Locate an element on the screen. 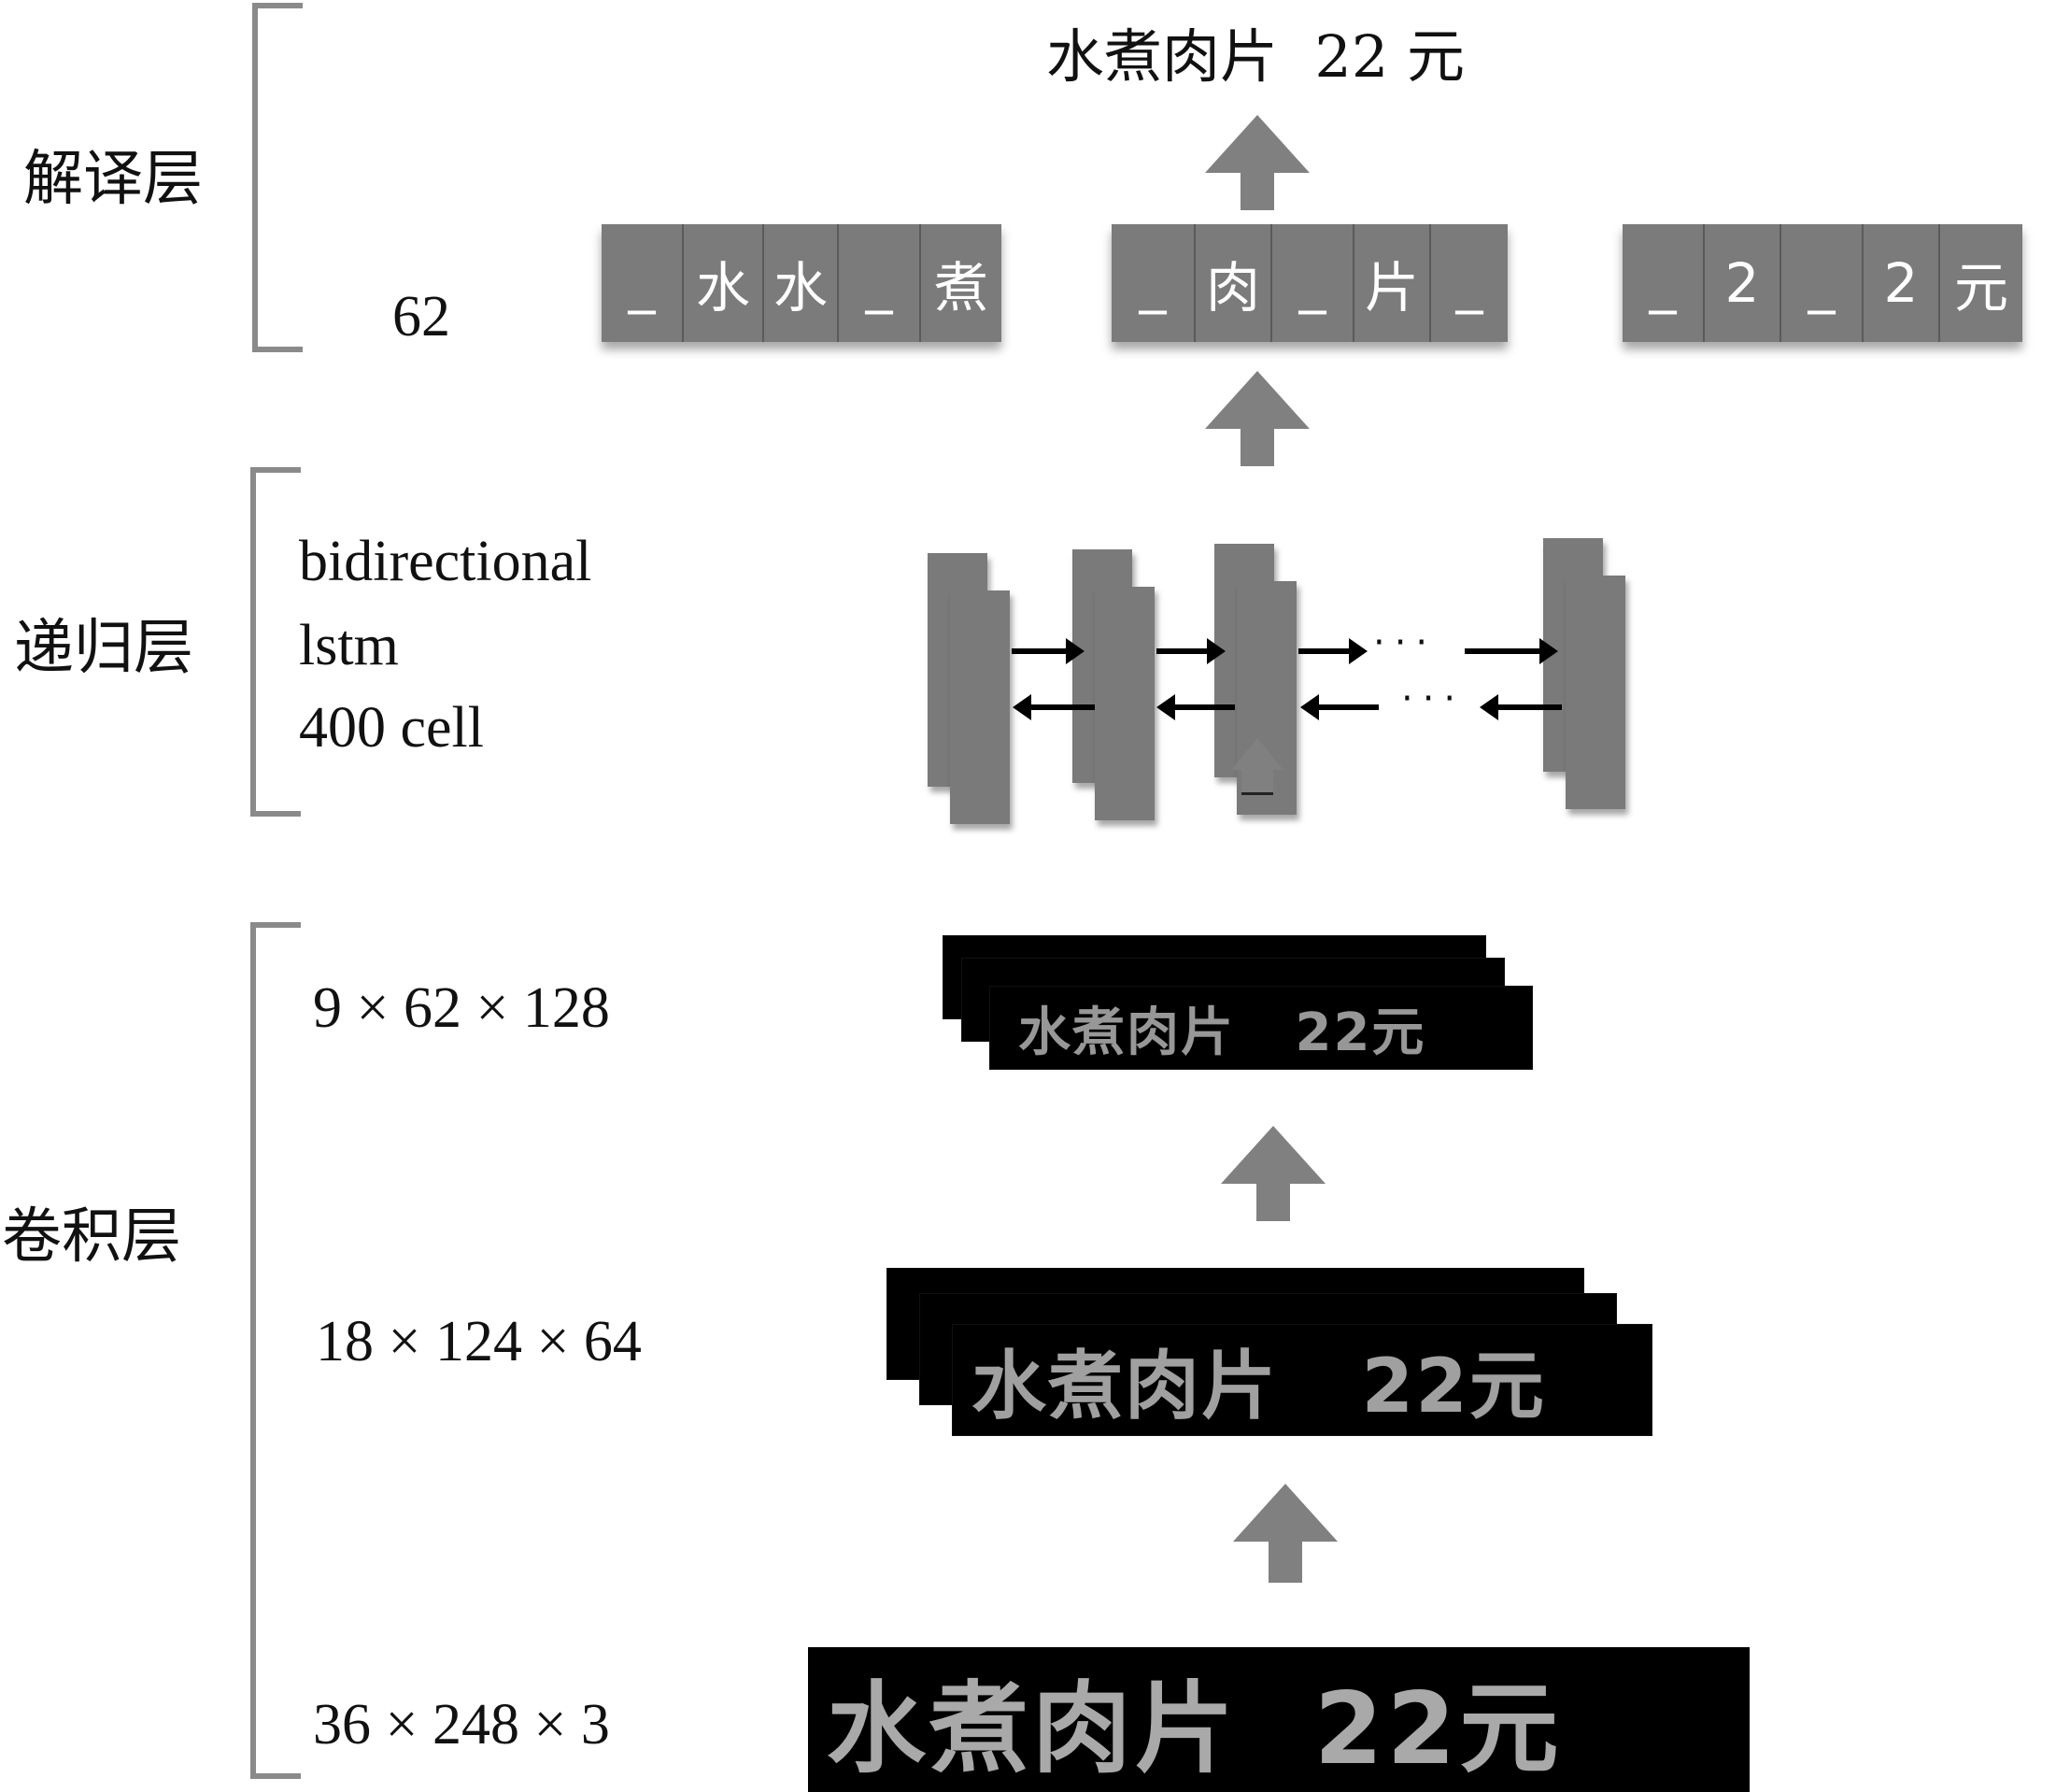 Image resolution: width=2056 pixels, height=1792 pixels. feature-map-9x62-layer-3: 水煮肉片 22元 is located at coordinates (1261, 1028).